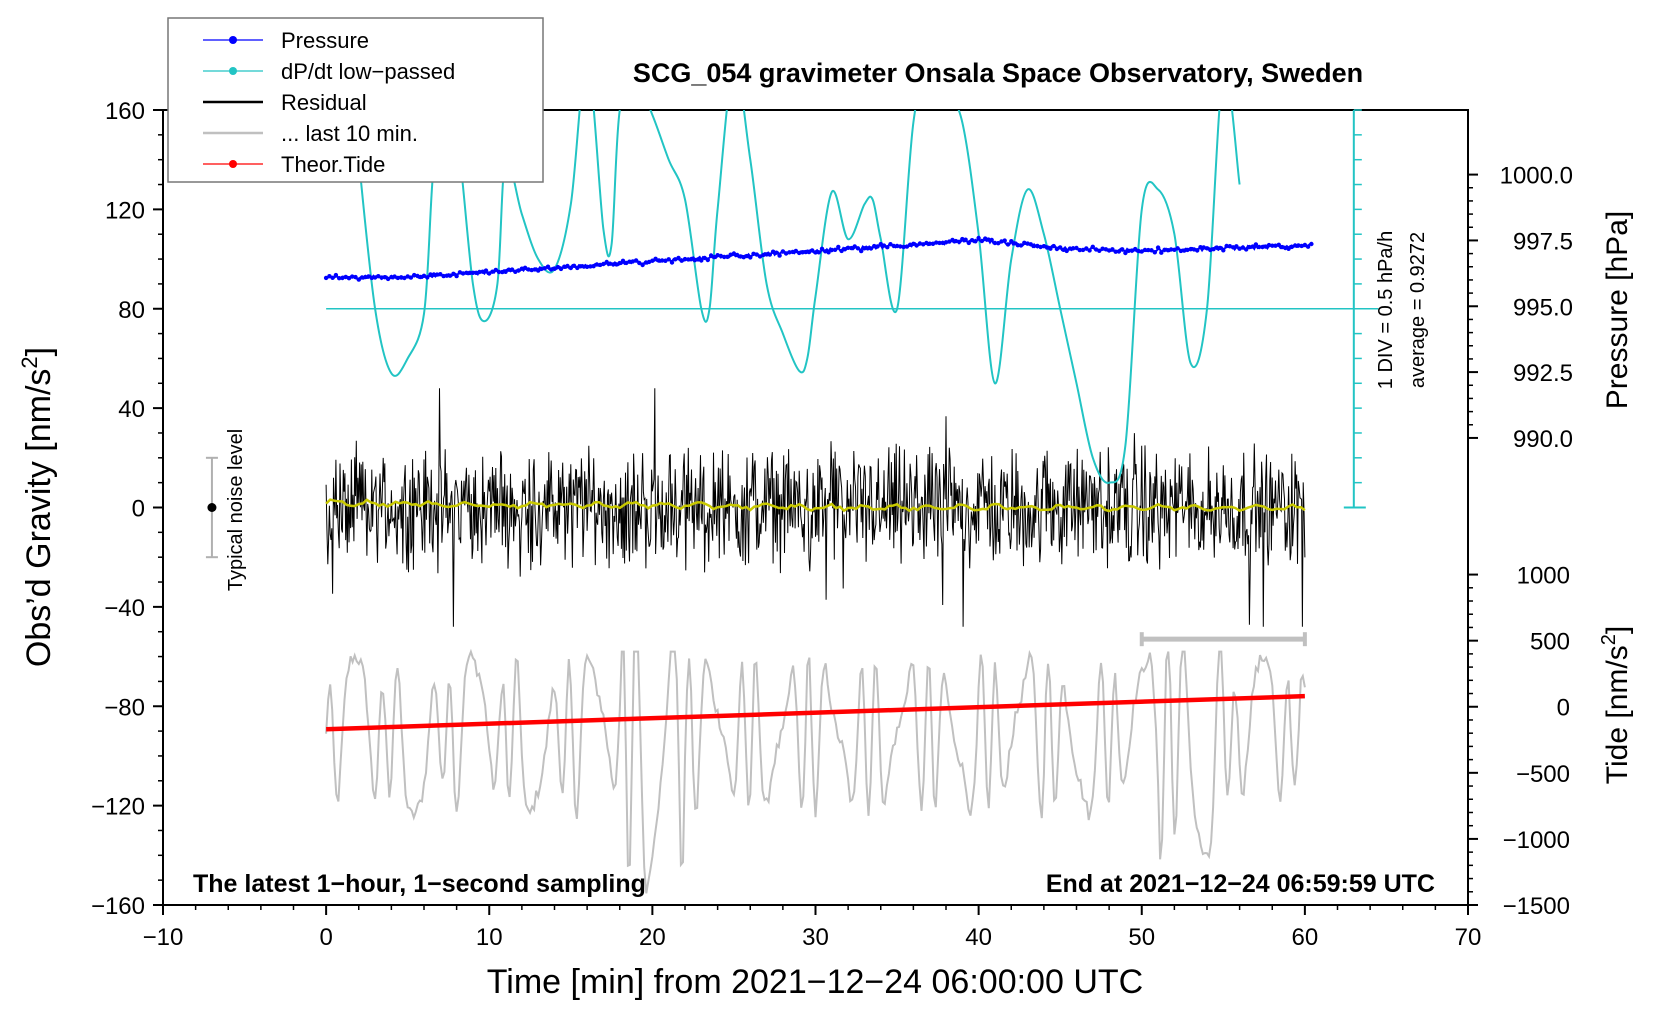 Image resolution: width=1660 pixels, height=1020 pixels. What do you see at coordinates (118, 906) in the screenshot?
I see `y-tick-label: −160` at bounding box center [118, 906].